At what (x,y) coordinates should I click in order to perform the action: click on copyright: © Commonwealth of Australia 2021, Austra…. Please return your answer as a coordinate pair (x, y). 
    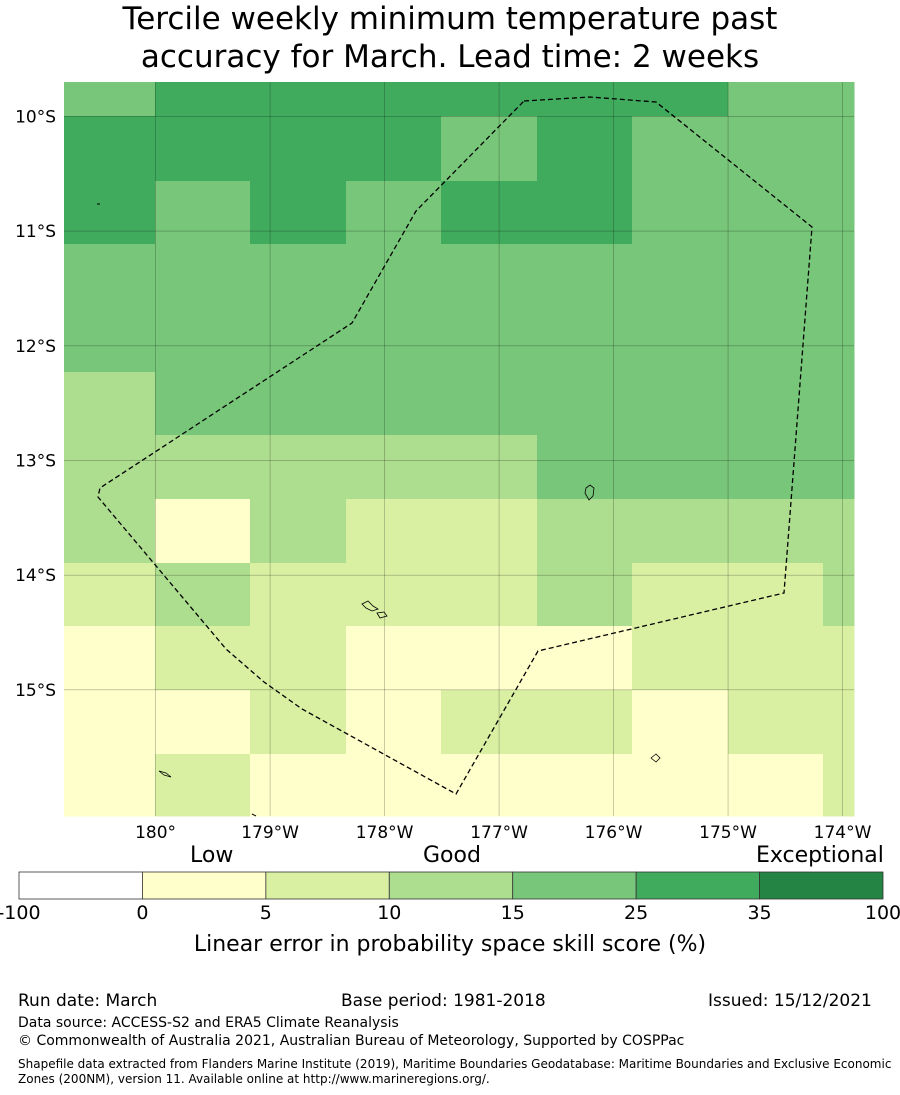
    Looking at the image, I should click on (351, 1041).